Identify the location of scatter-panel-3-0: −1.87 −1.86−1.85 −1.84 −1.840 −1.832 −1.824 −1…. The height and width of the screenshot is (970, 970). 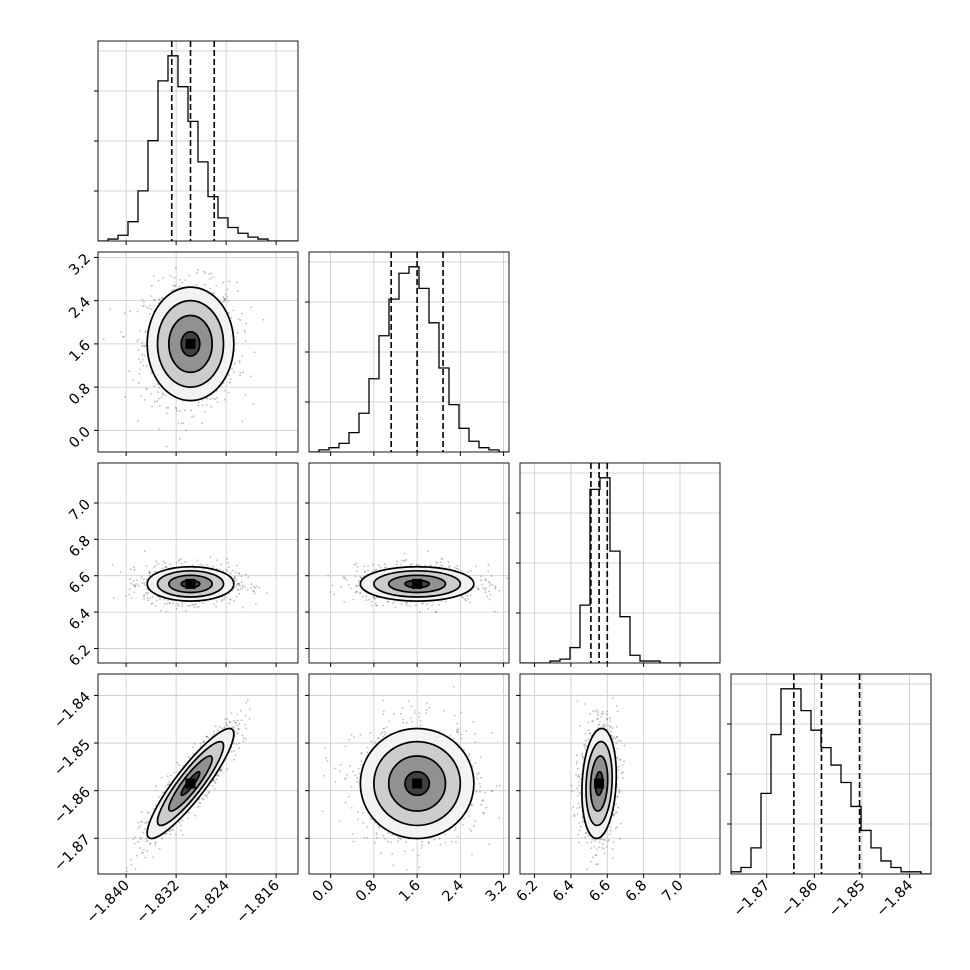
(175, 800).